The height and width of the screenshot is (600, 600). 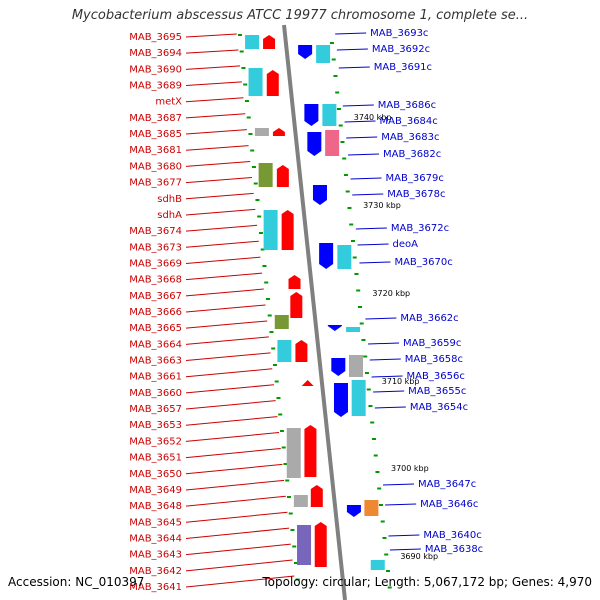 I want to click on left-gene-label: MAB_3666, so click(x=155, y=312).